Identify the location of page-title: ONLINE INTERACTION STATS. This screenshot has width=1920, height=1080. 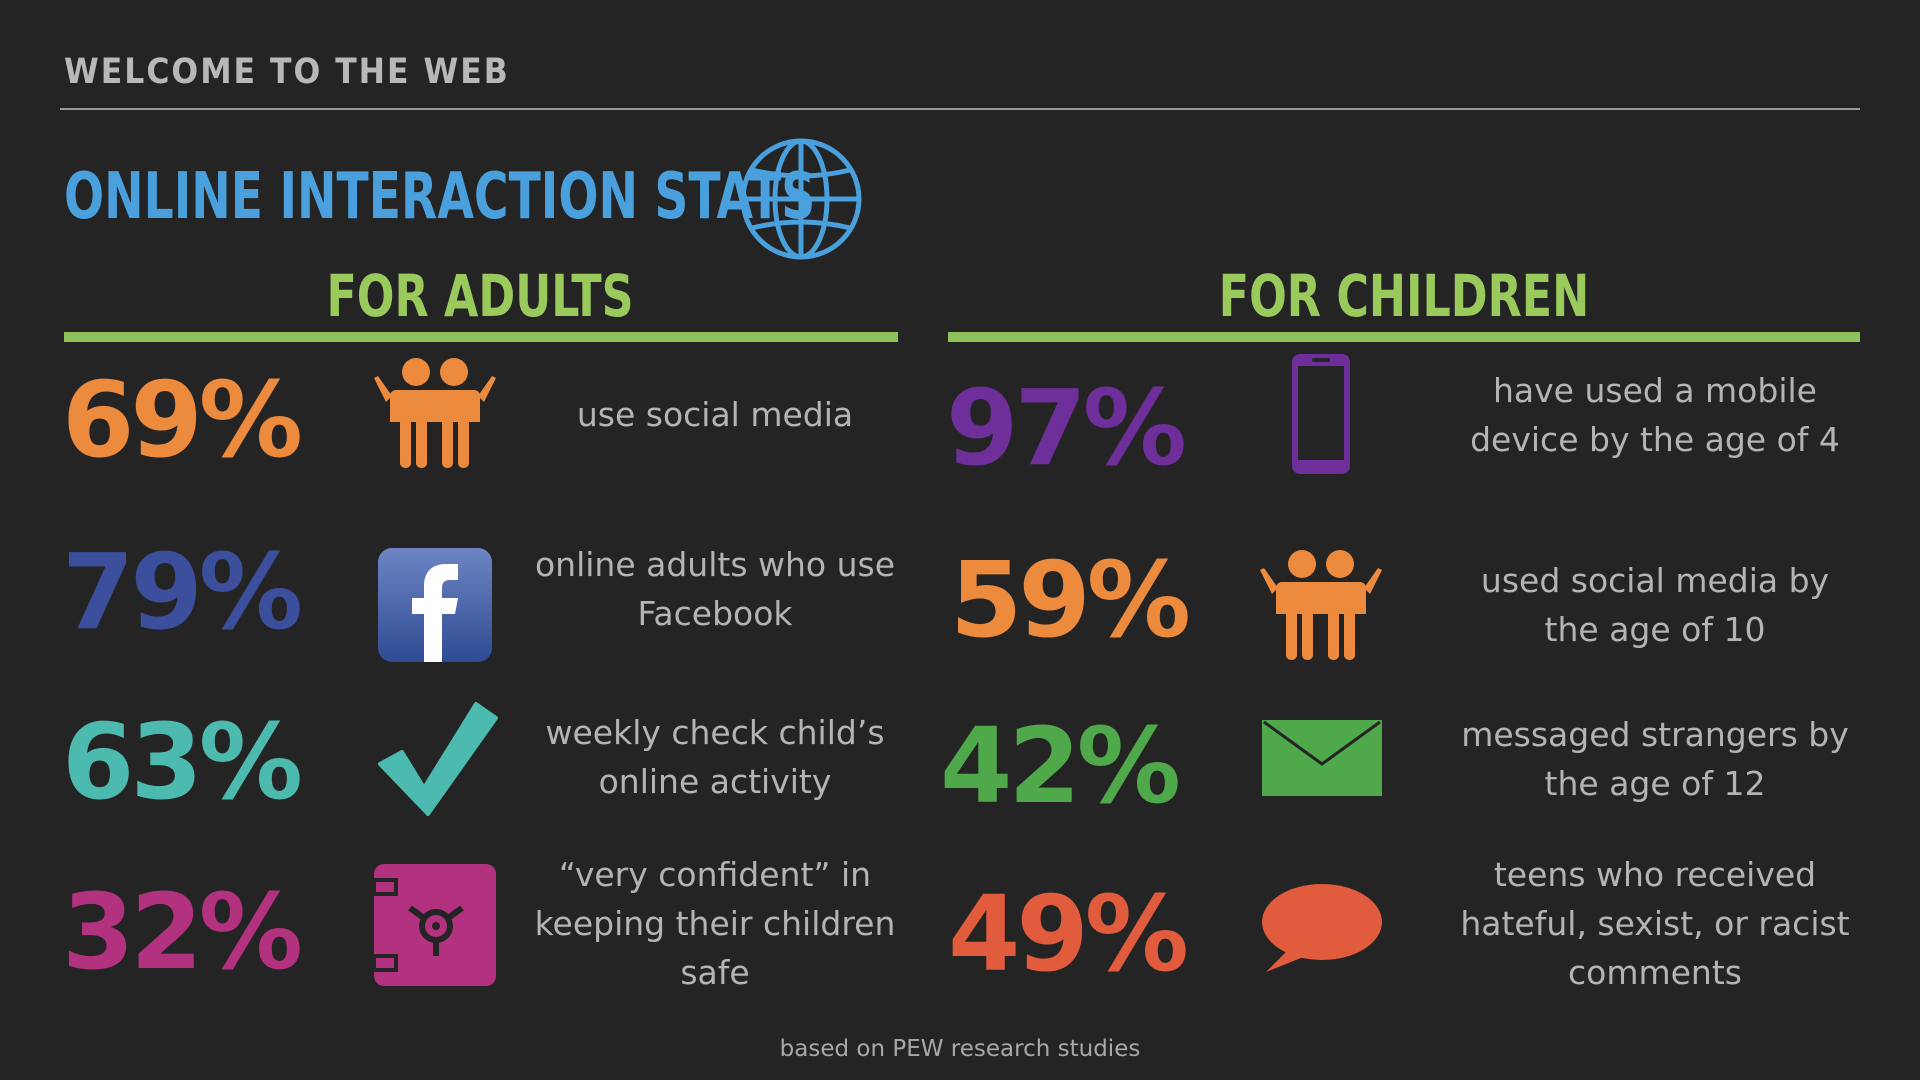
(440, 197).